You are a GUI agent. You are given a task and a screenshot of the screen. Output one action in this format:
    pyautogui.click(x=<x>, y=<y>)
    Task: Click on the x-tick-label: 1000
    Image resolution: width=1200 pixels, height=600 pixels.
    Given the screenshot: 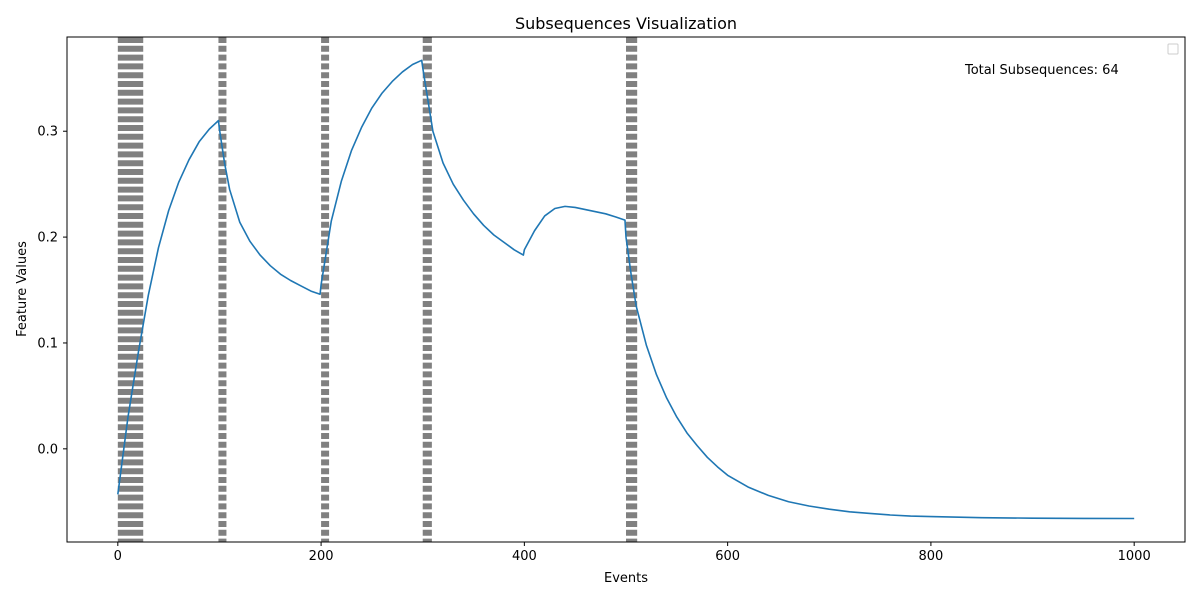 What is the action you would take?
    pyautogui.click(x=1134, y=556)
    